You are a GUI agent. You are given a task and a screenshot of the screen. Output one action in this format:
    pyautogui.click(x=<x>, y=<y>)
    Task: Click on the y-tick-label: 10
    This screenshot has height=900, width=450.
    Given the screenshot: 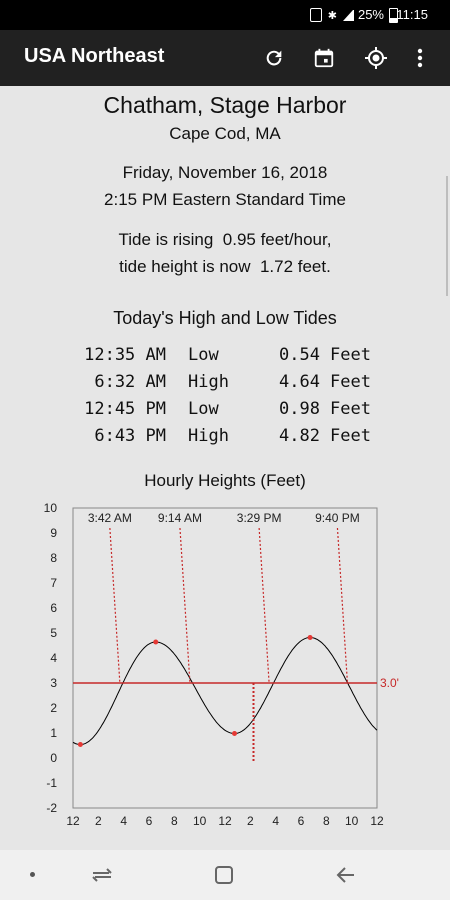 What is the action you would take?
    pyautogui.click(x=51, y=508)
    